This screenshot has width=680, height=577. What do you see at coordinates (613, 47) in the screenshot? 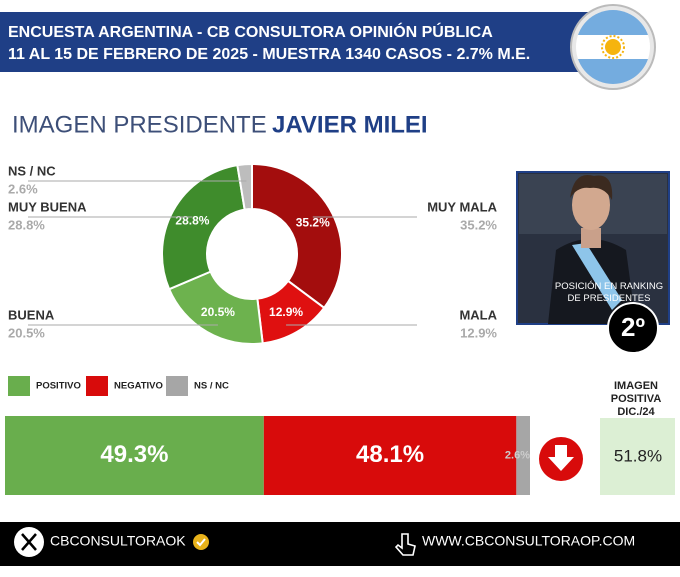
I see `flag` at bounding box center [613, 47].